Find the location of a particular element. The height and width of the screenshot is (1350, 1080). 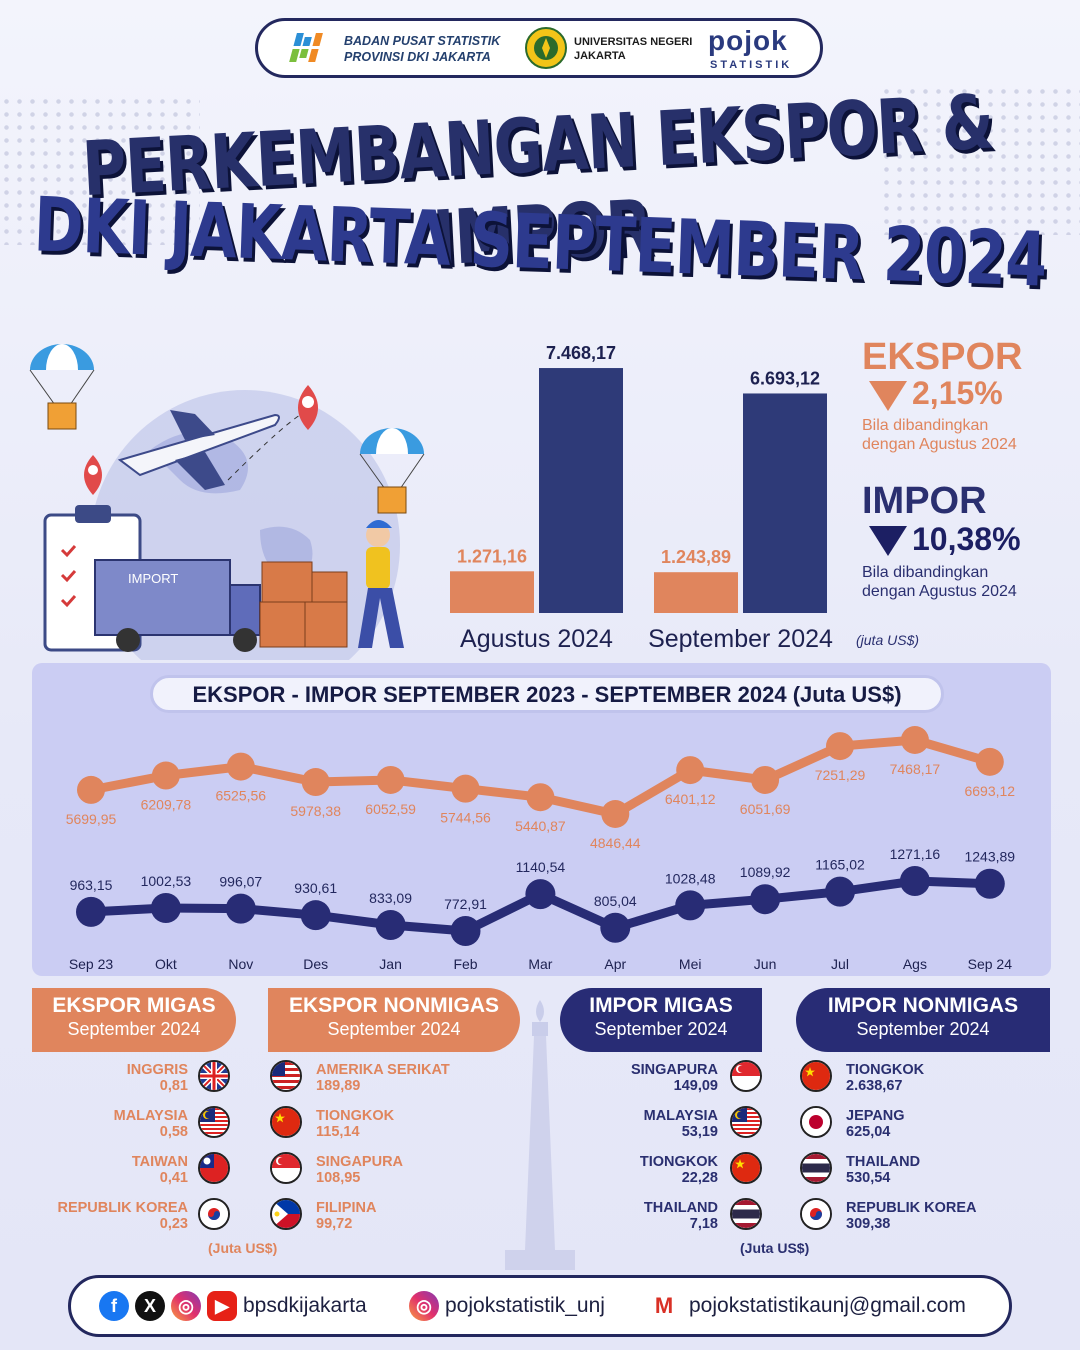

impor-data-label: 1089,92 is located at coordinates (765, 872).